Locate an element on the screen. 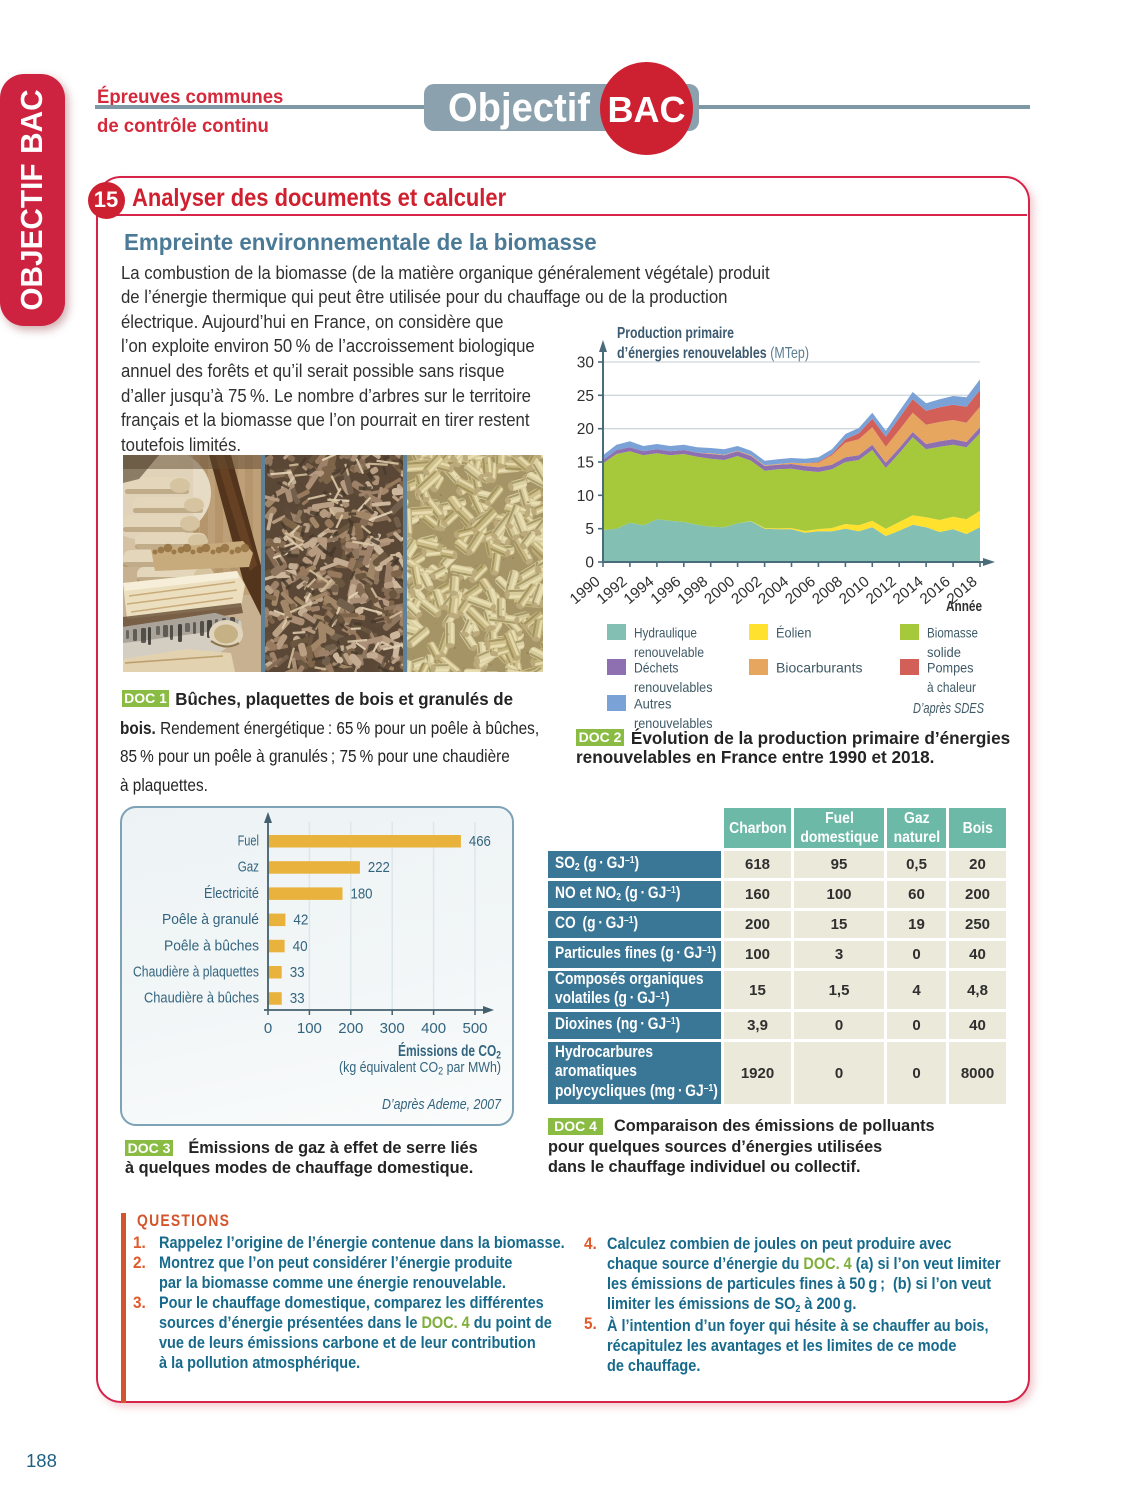  svg-text: 42 is located at coordinates (300, 920).